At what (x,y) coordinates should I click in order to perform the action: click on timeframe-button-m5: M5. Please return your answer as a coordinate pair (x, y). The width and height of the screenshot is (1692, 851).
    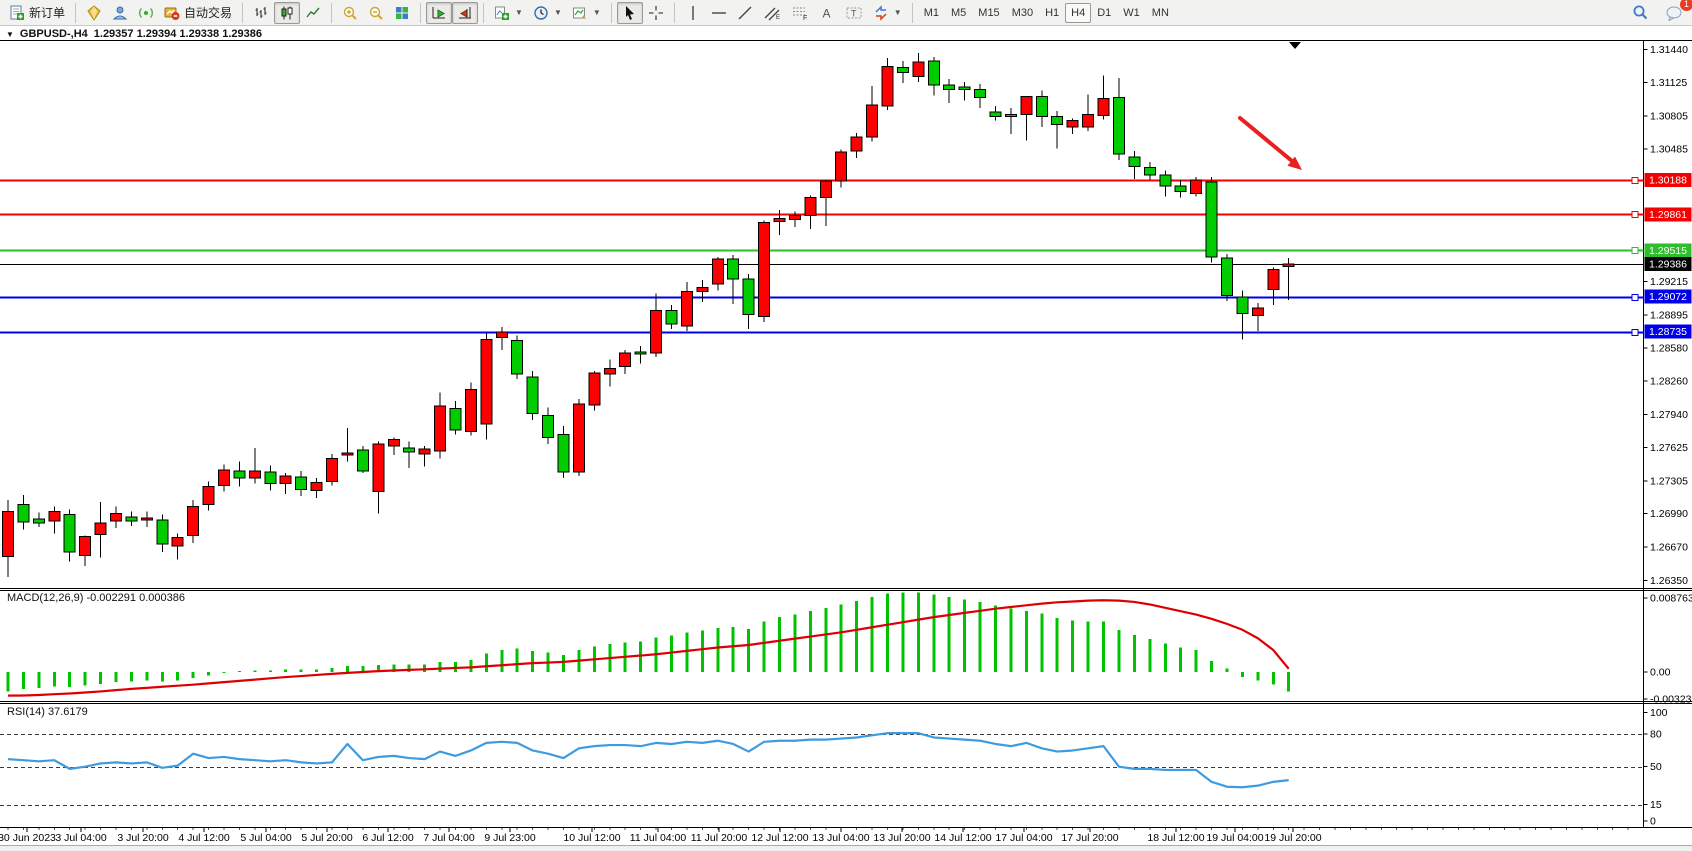
    Looking at the image, I should click on (959, 12).